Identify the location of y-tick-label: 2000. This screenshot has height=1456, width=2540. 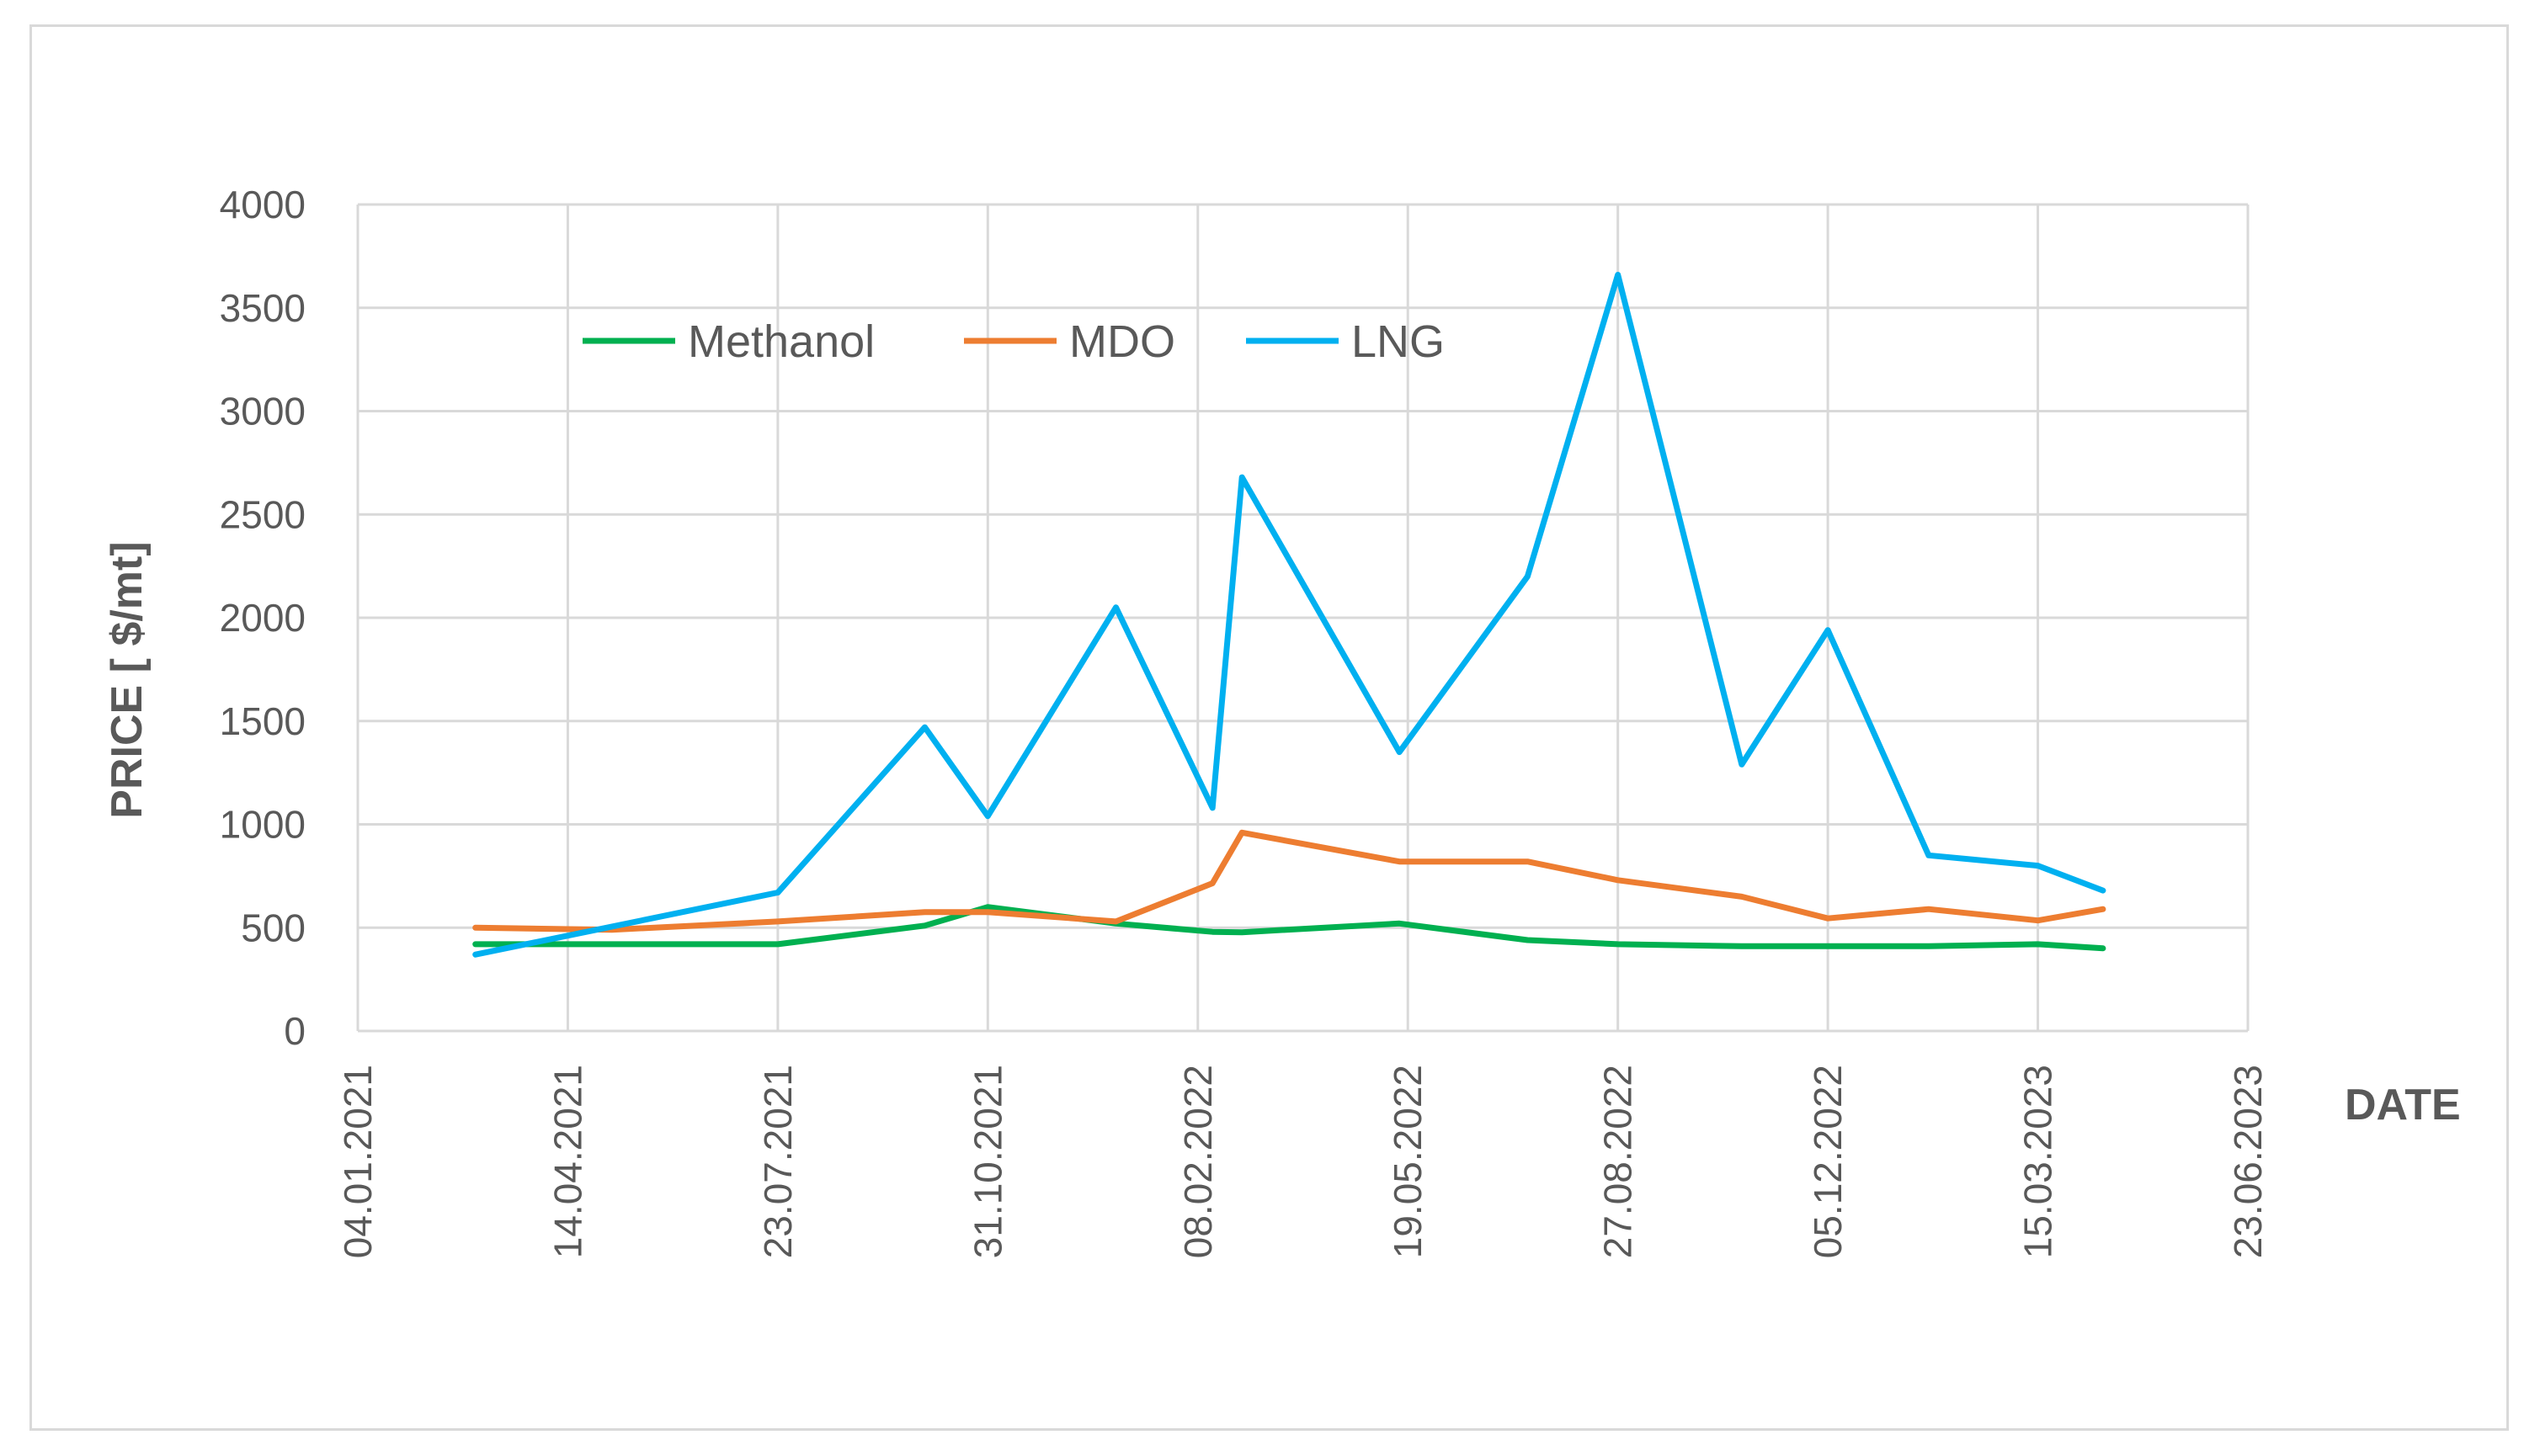
(263, 618).